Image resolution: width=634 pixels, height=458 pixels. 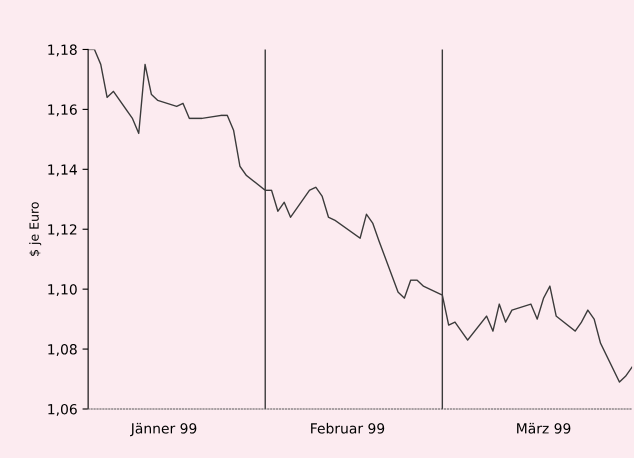 I want to click on x-tick-label: Februar 99, so click(x=347, y=428).